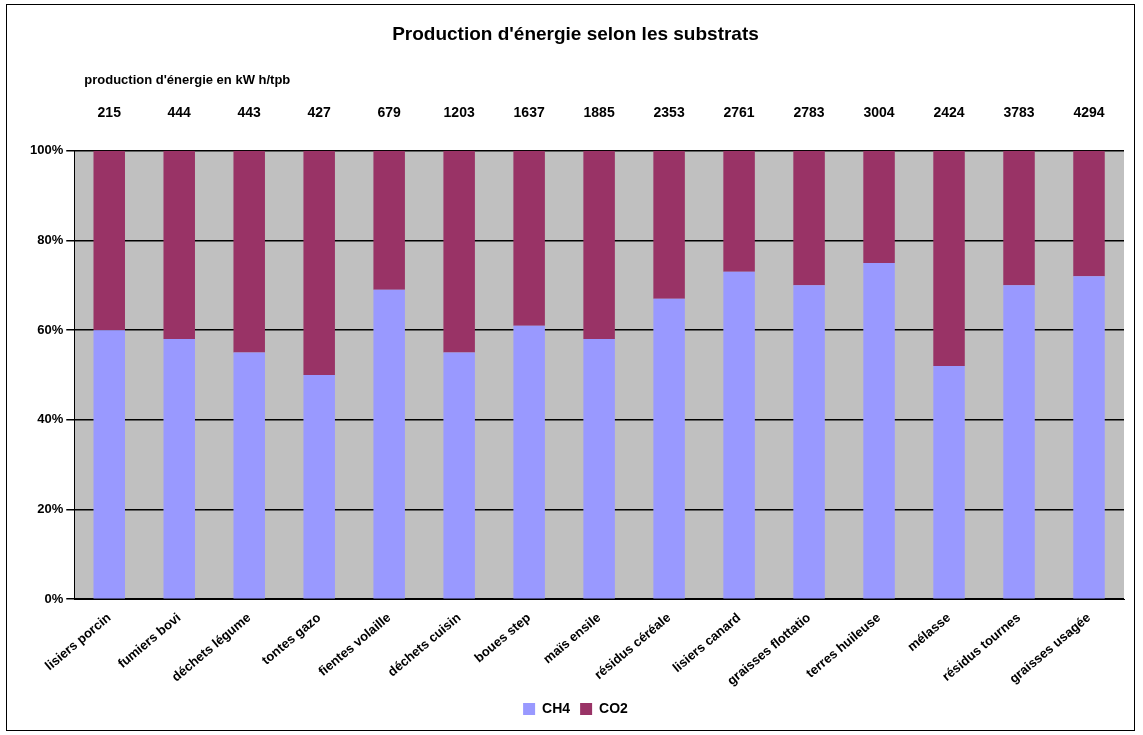  I want to click on y-tick-label: 0%, so click(54, 598).